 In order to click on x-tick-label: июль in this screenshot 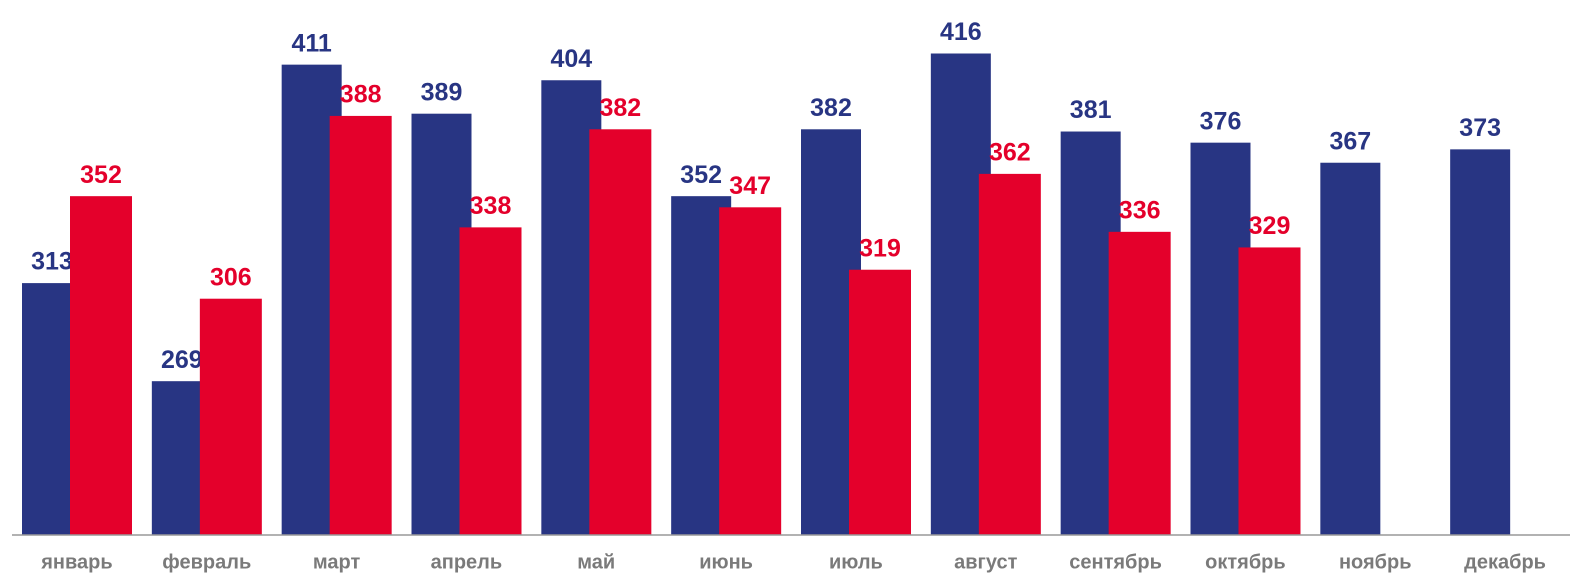, I will do `click(856, 562)`.